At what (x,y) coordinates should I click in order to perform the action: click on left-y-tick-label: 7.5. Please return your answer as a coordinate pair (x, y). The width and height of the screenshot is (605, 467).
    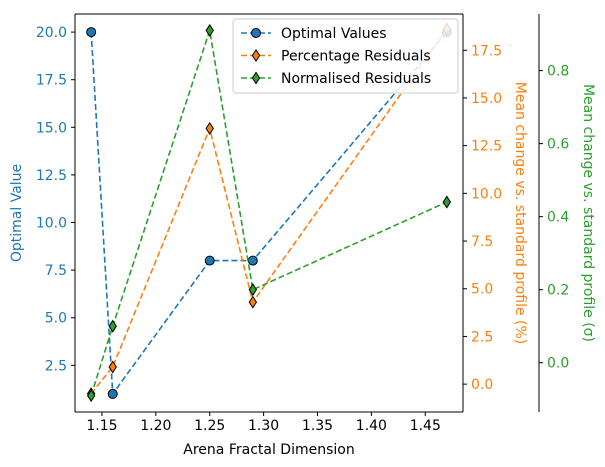
    Looking at the image, I should click on (56, 271).